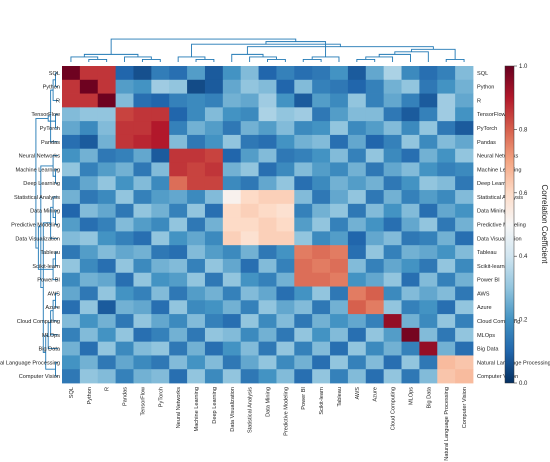 This screenshot has width=550, height=462. What do you see at coordinates (38, 322) in the screenshot?
I see `row-label-left: Cloud Computing` at bounding box center [38, 322].